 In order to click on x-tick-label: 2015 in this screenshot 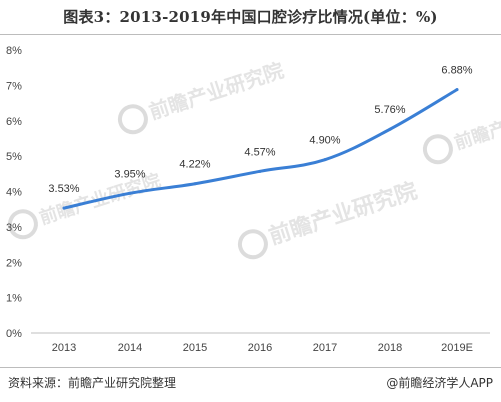, I will do `click(195, 348)`.